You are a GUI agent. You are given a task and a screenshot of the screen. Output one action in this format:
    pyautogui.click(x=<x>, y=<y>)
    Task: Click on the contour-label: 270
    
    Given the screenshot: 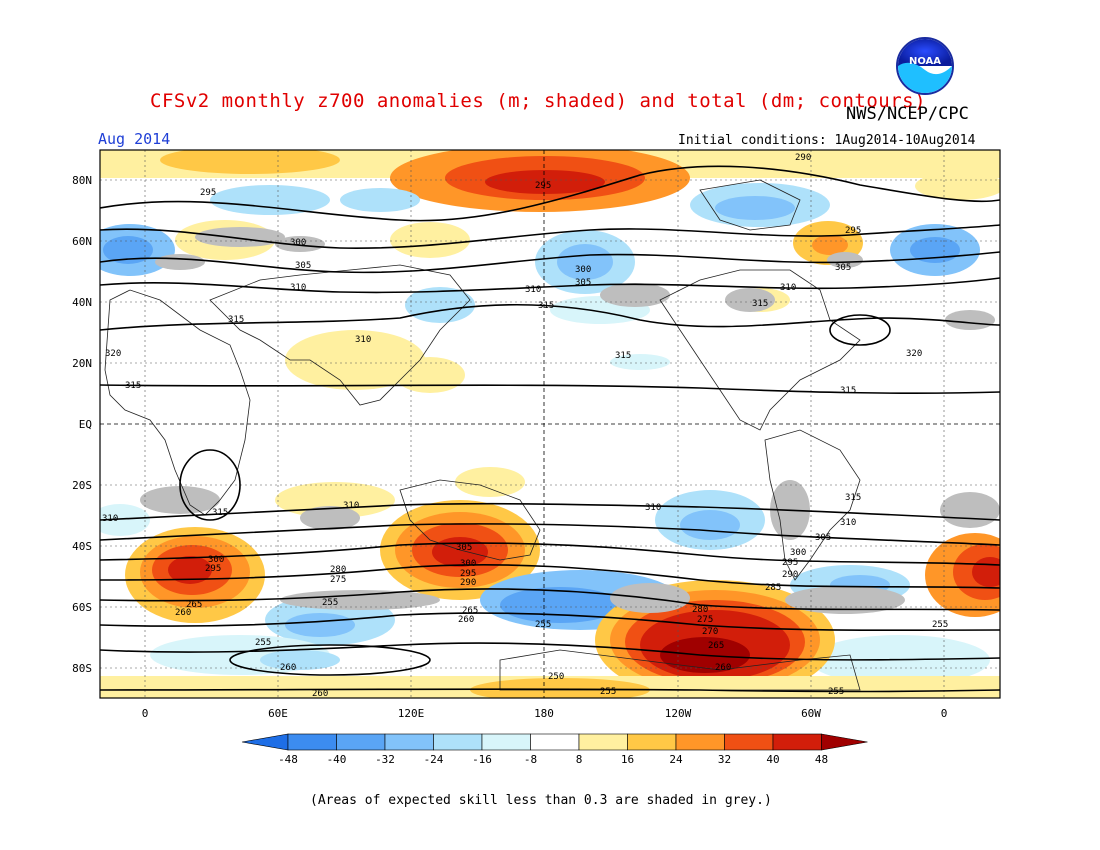 What is the action you would take?
    pyautogui.click(x=710, y=632)
    